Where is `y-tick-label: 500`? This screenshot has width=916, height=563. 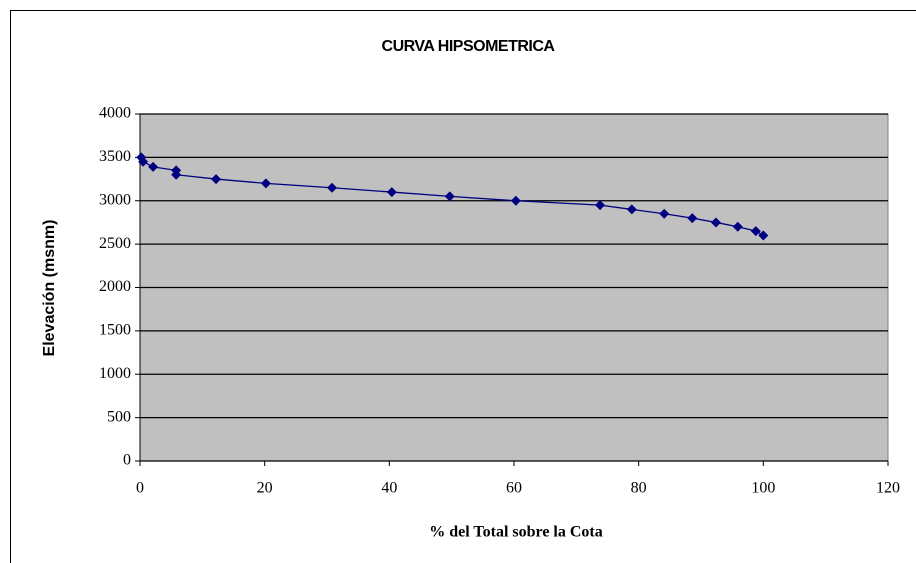 y-tick-label: 500 is located at coordinates (119, 416).